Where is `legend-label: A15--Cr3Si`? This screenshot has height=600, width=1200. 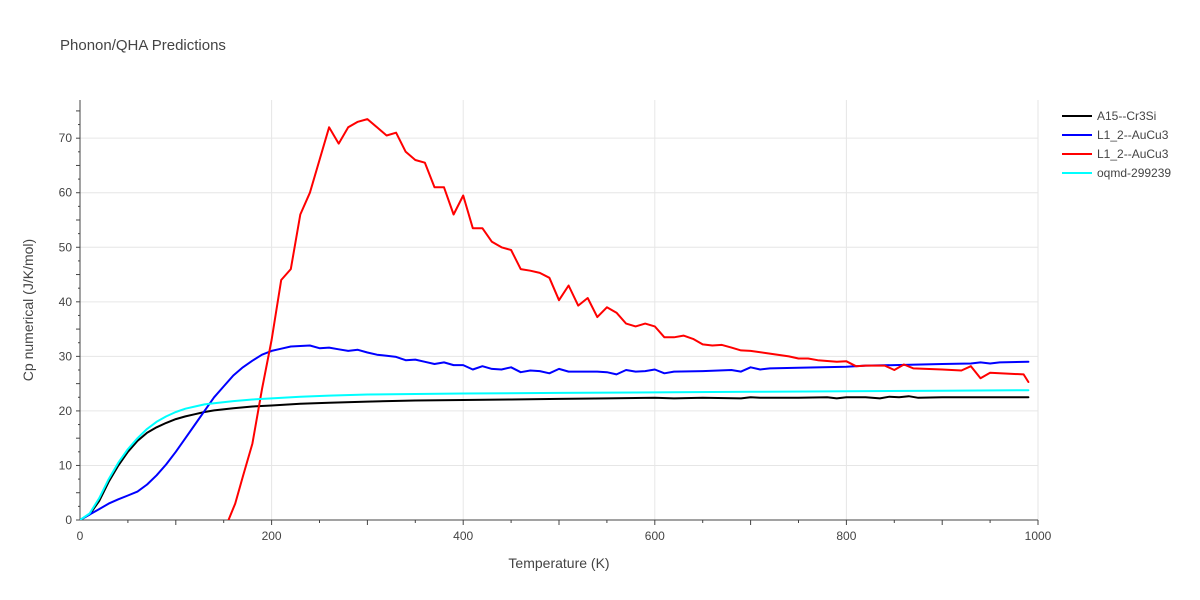 legend-label: A15--Cr3Si is located at coordinates (1126, 116).